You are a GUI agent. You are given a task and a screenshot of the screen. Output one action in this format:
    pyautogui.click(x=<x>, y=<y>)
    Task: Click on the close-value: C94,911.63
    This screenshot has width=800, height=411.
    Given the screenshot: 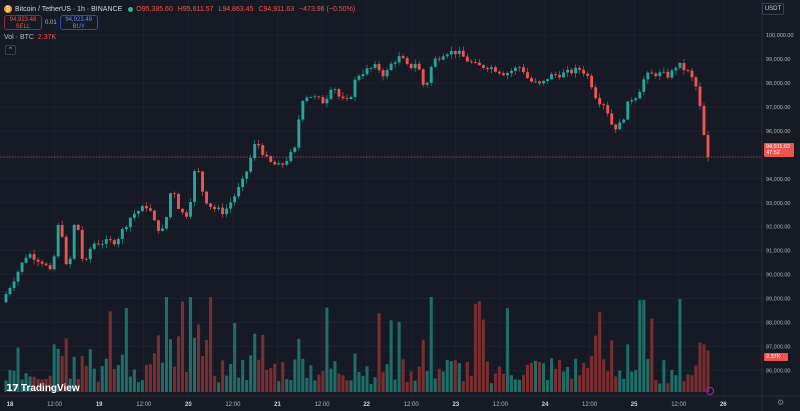 What is the action you would take?
    pyautogui.click(x=276, y=9)
    